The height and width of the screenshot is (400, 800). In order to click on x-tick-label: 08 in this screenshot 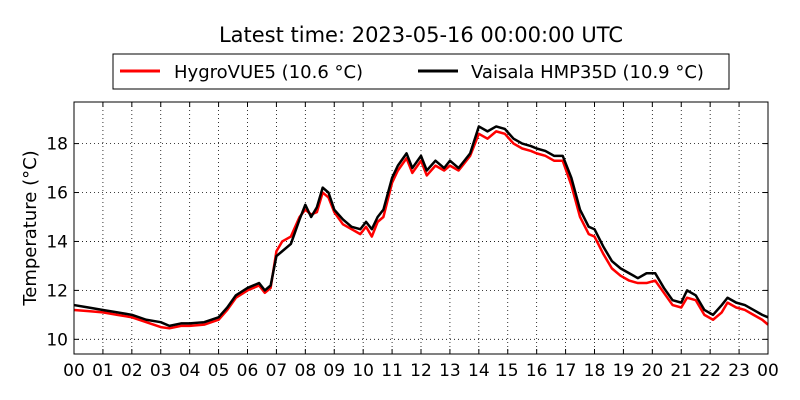, I will do `click(306, 371)`.